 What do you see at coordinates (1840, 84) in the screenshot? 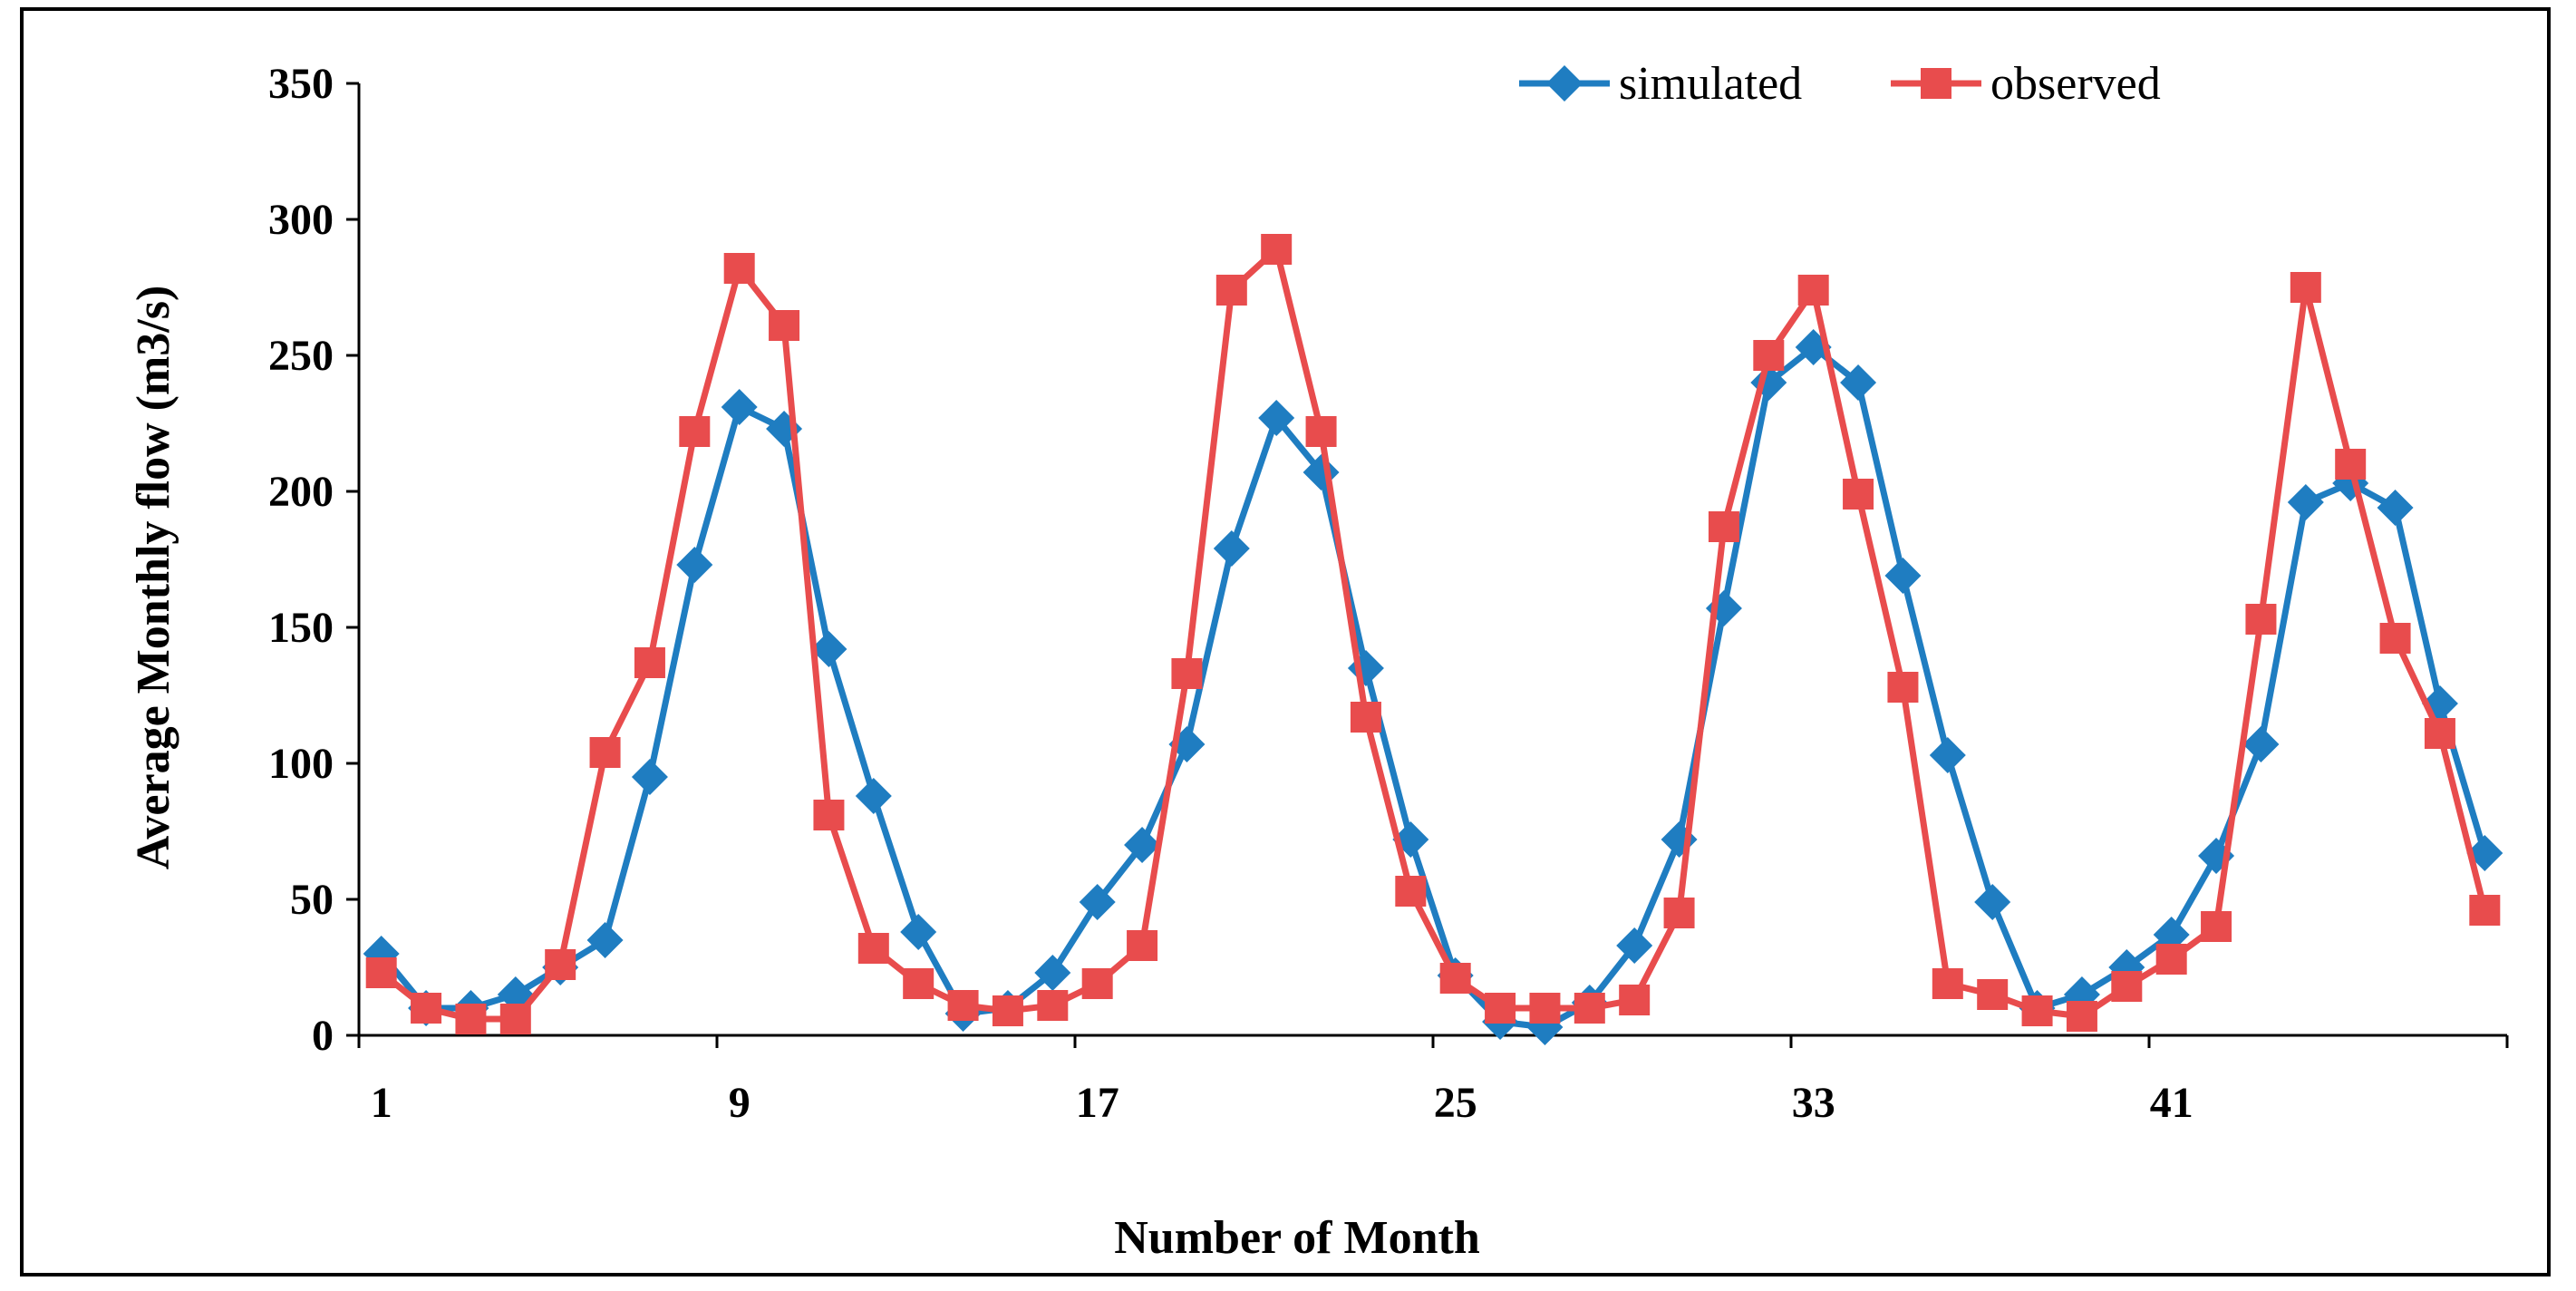
I see `legend: simulated observed` at bounding box center [1840, 84].